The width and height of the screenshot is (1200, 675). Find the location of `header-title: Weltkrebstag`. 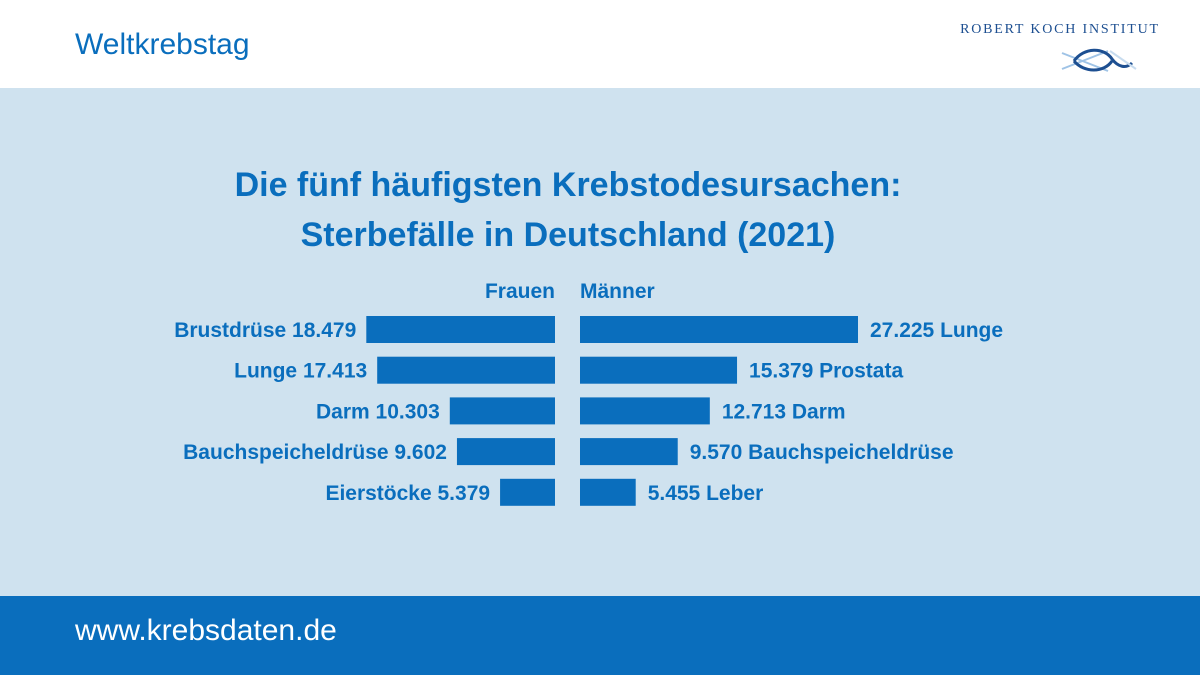

header-title: Weltkrebstag is located at coordinates (162, 44).